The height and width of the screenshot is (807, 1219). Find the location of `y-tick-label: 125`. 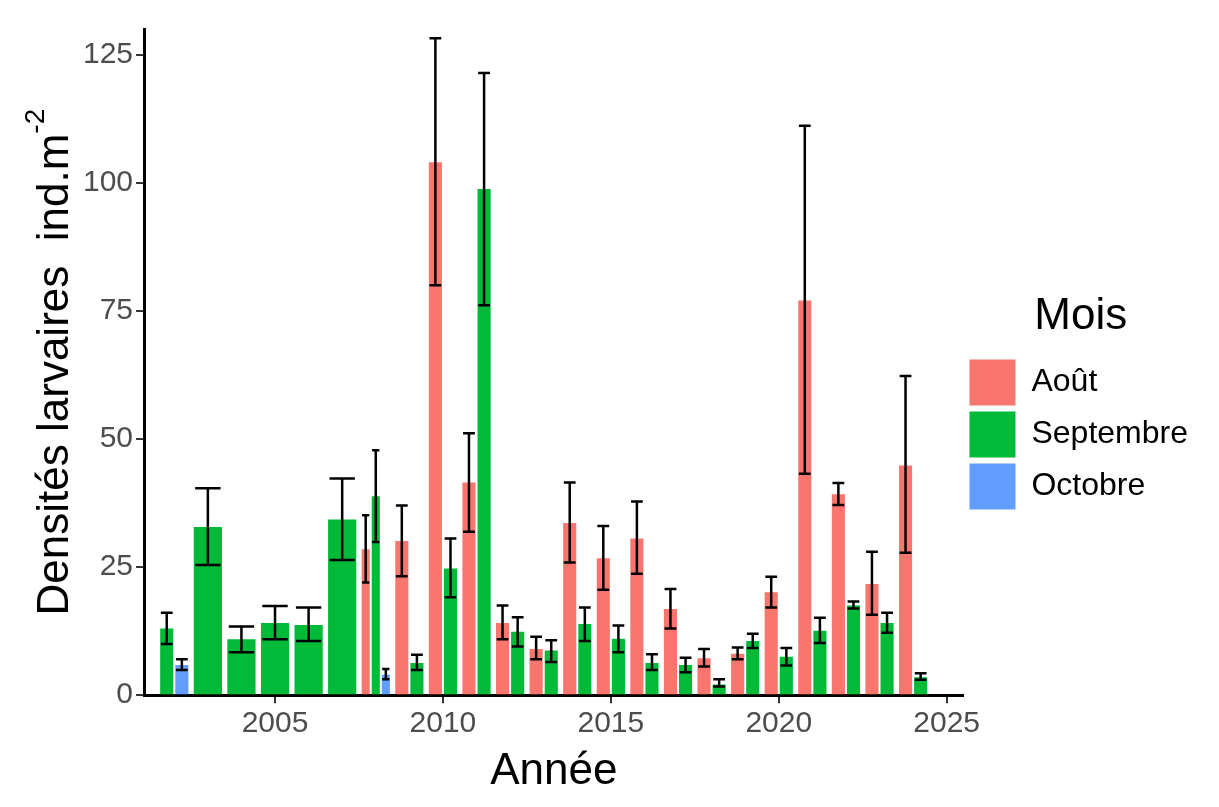

y-tick-label: 125 is located at coordinates (108, 52).